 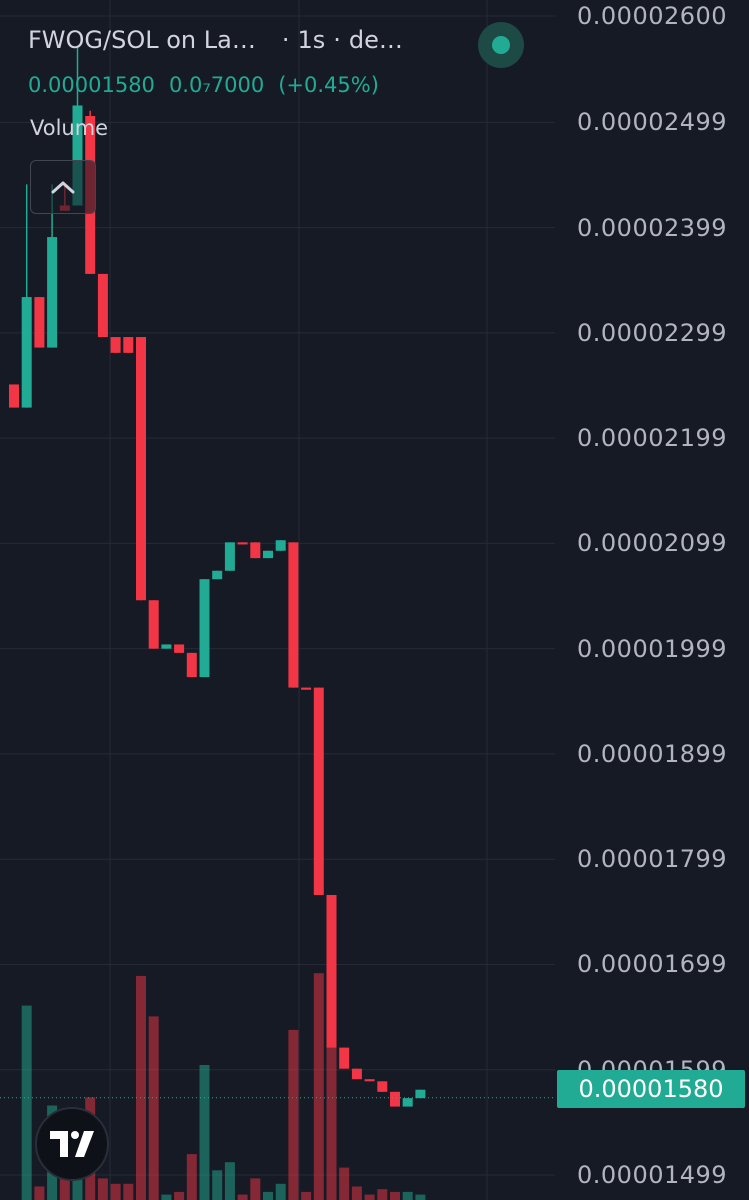 What do you see at coordinates (652, 648) in the screenshot?
I see `price-axis-label: 0.00001999` at bounding box center [652, 648].